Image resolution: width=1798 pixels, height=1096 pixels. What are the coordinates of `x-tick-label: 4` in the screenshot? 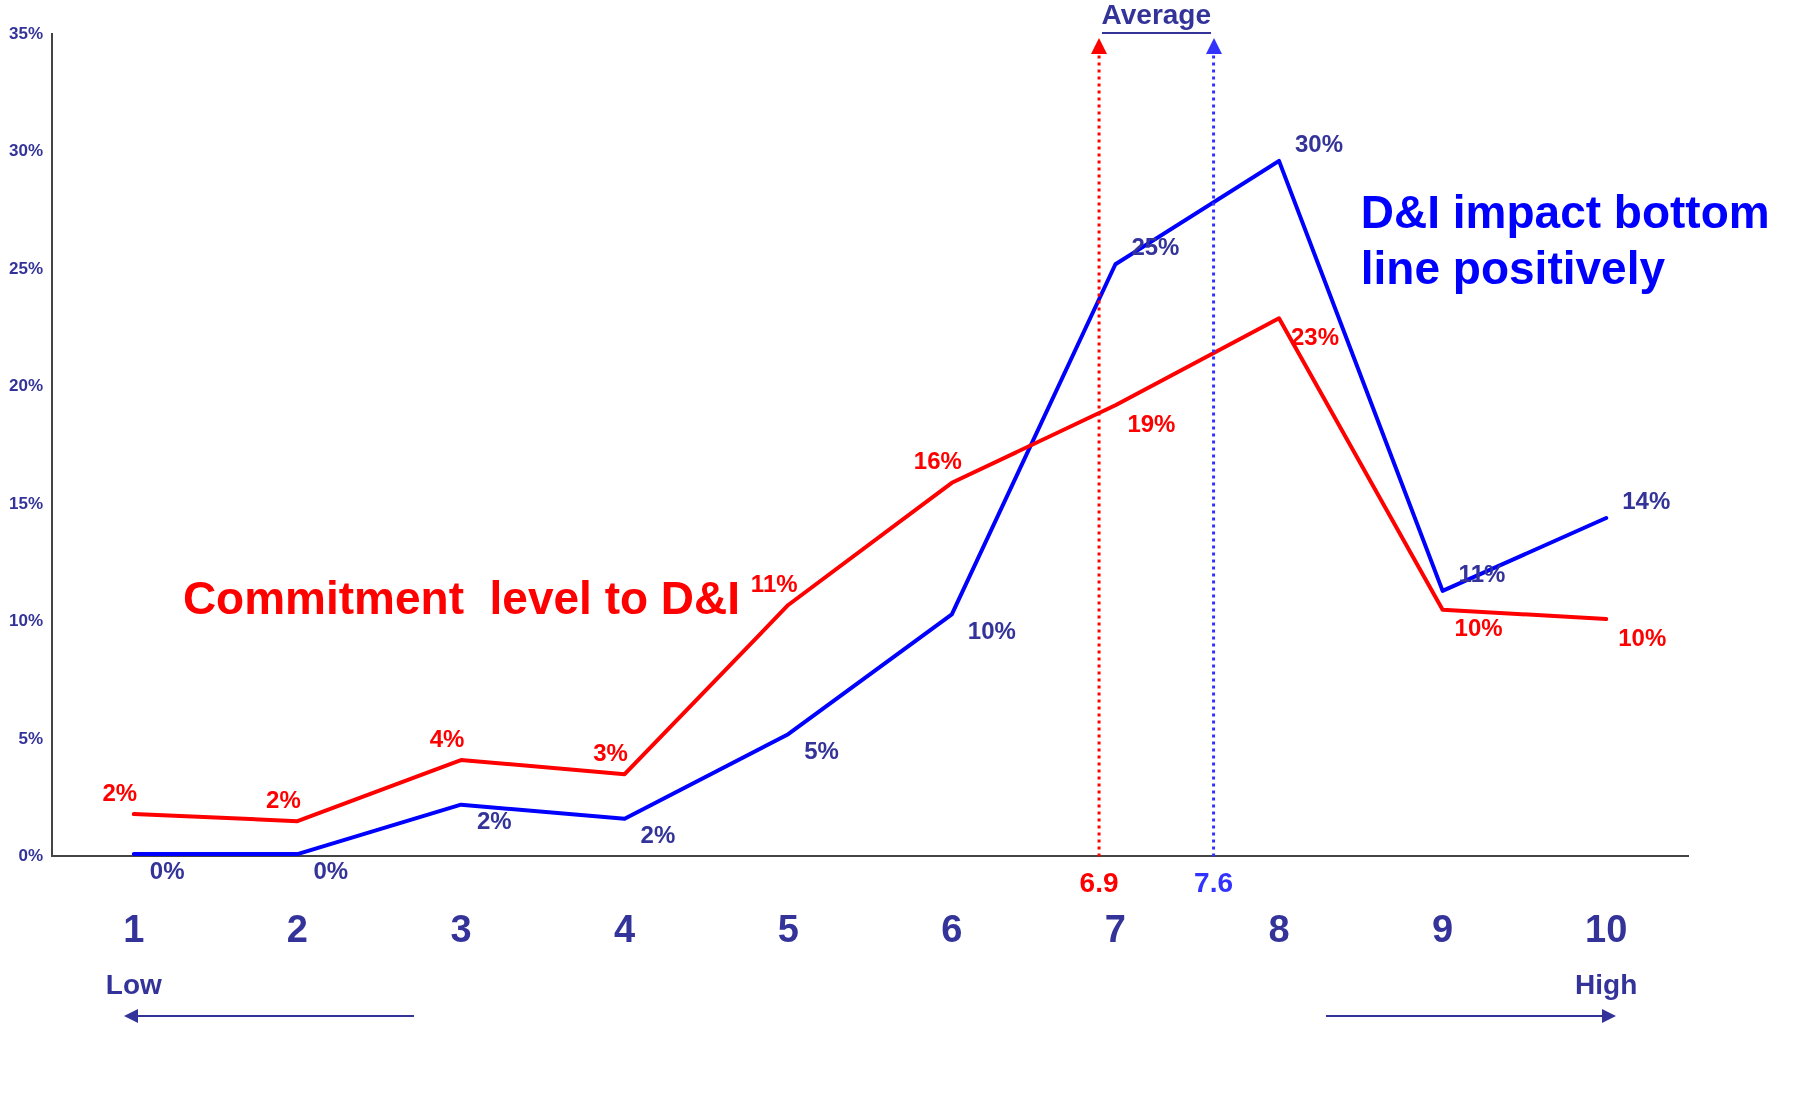 It's located at (625, 928).